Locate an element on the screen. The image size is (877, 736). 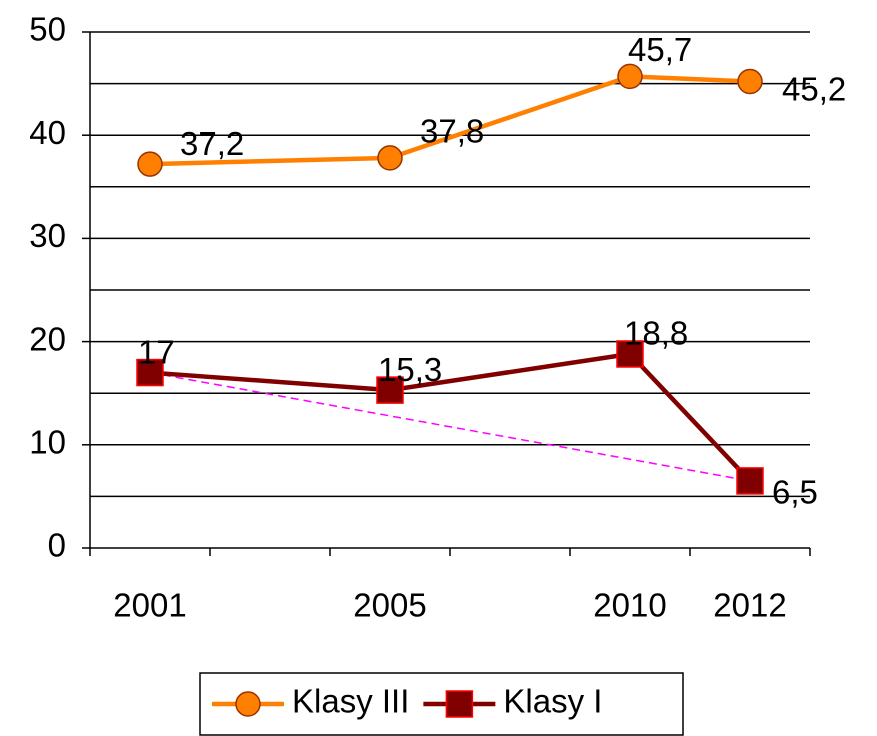
data-label: 15,3 is located at coordinates (410, 369).